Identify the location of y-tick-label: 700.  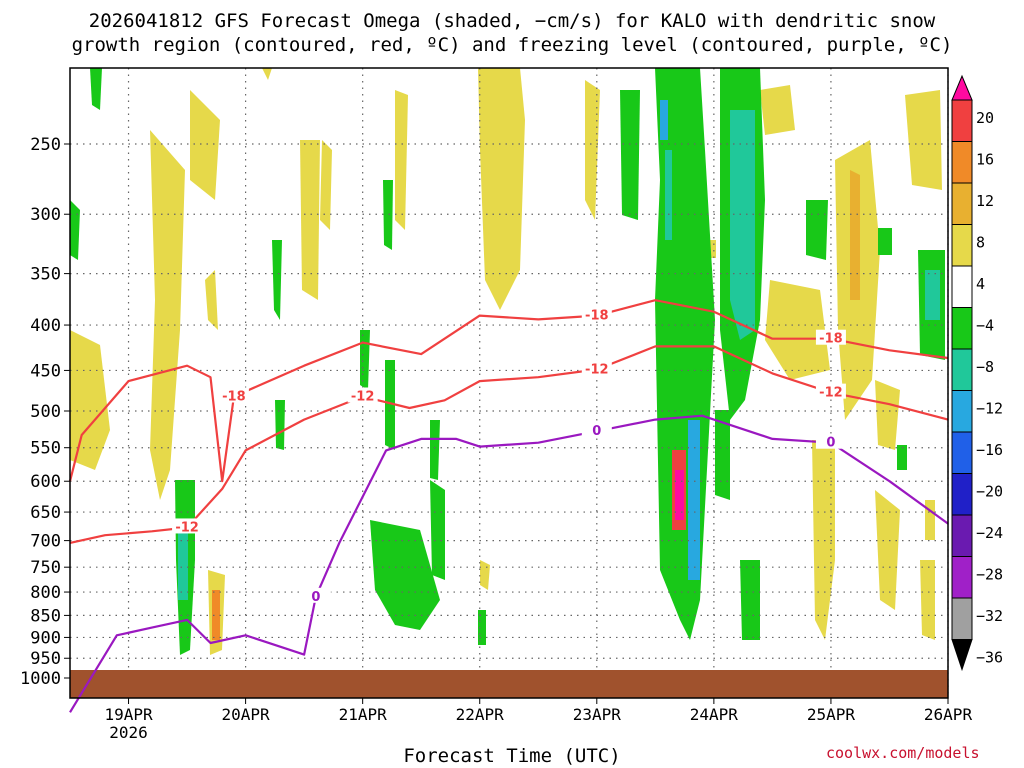
(45, 542).